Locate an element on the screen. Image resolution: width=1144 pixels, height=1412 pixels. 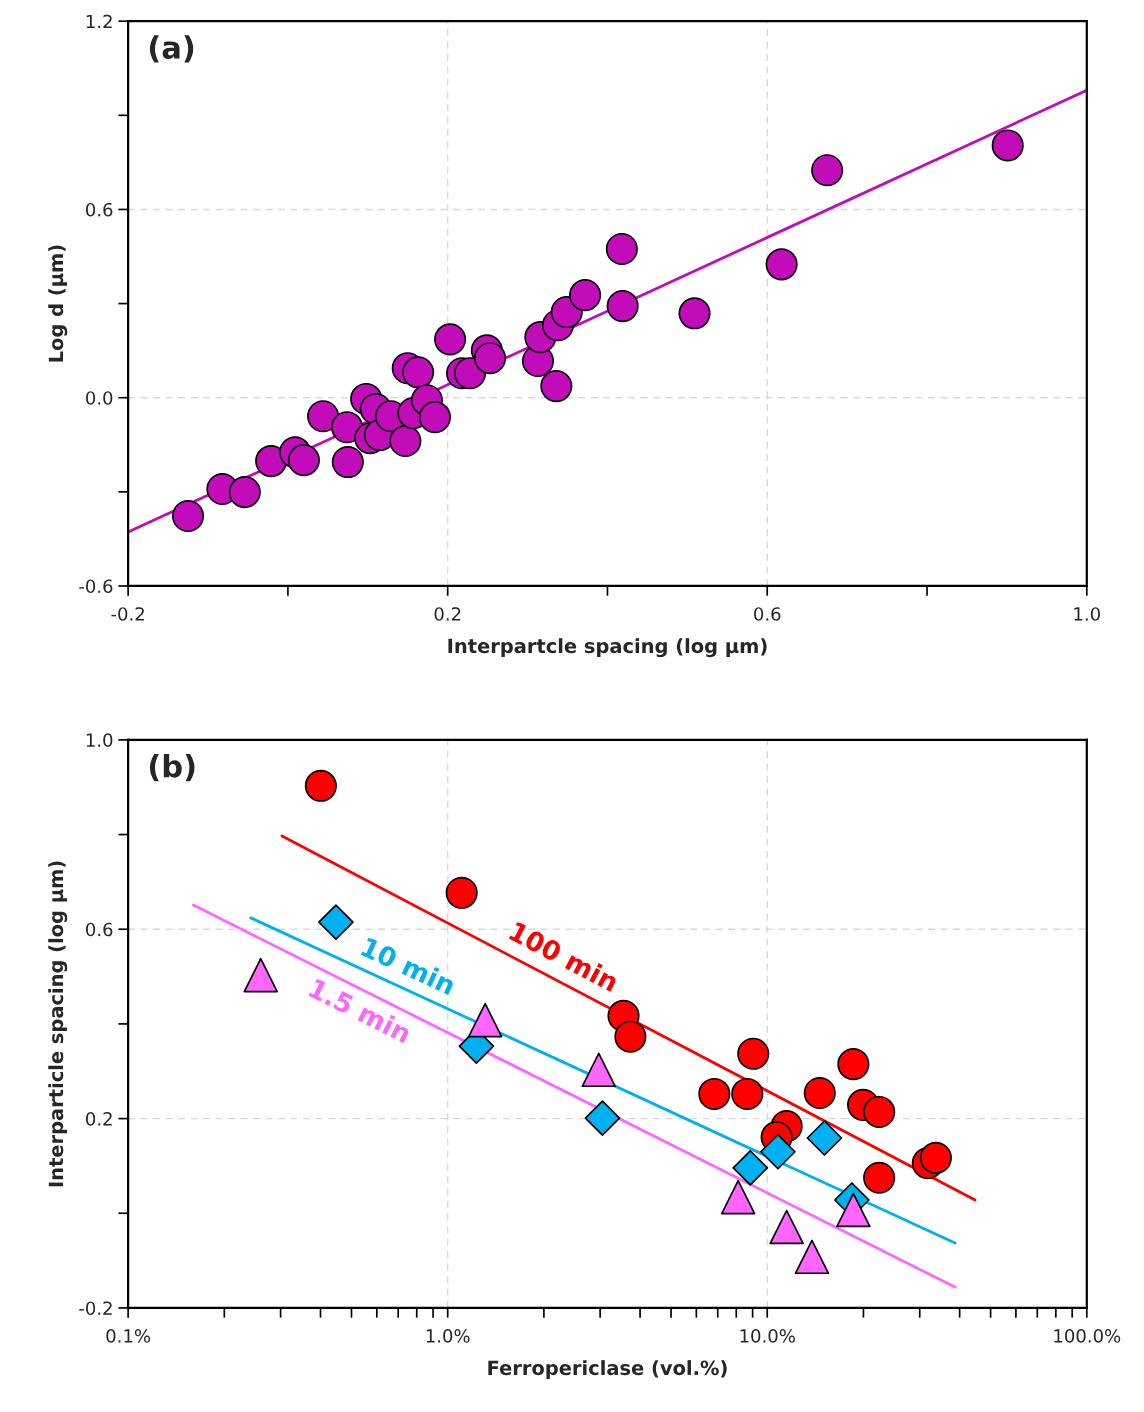
y-tick-label: 0.0 is located at coordinates (99, 398).